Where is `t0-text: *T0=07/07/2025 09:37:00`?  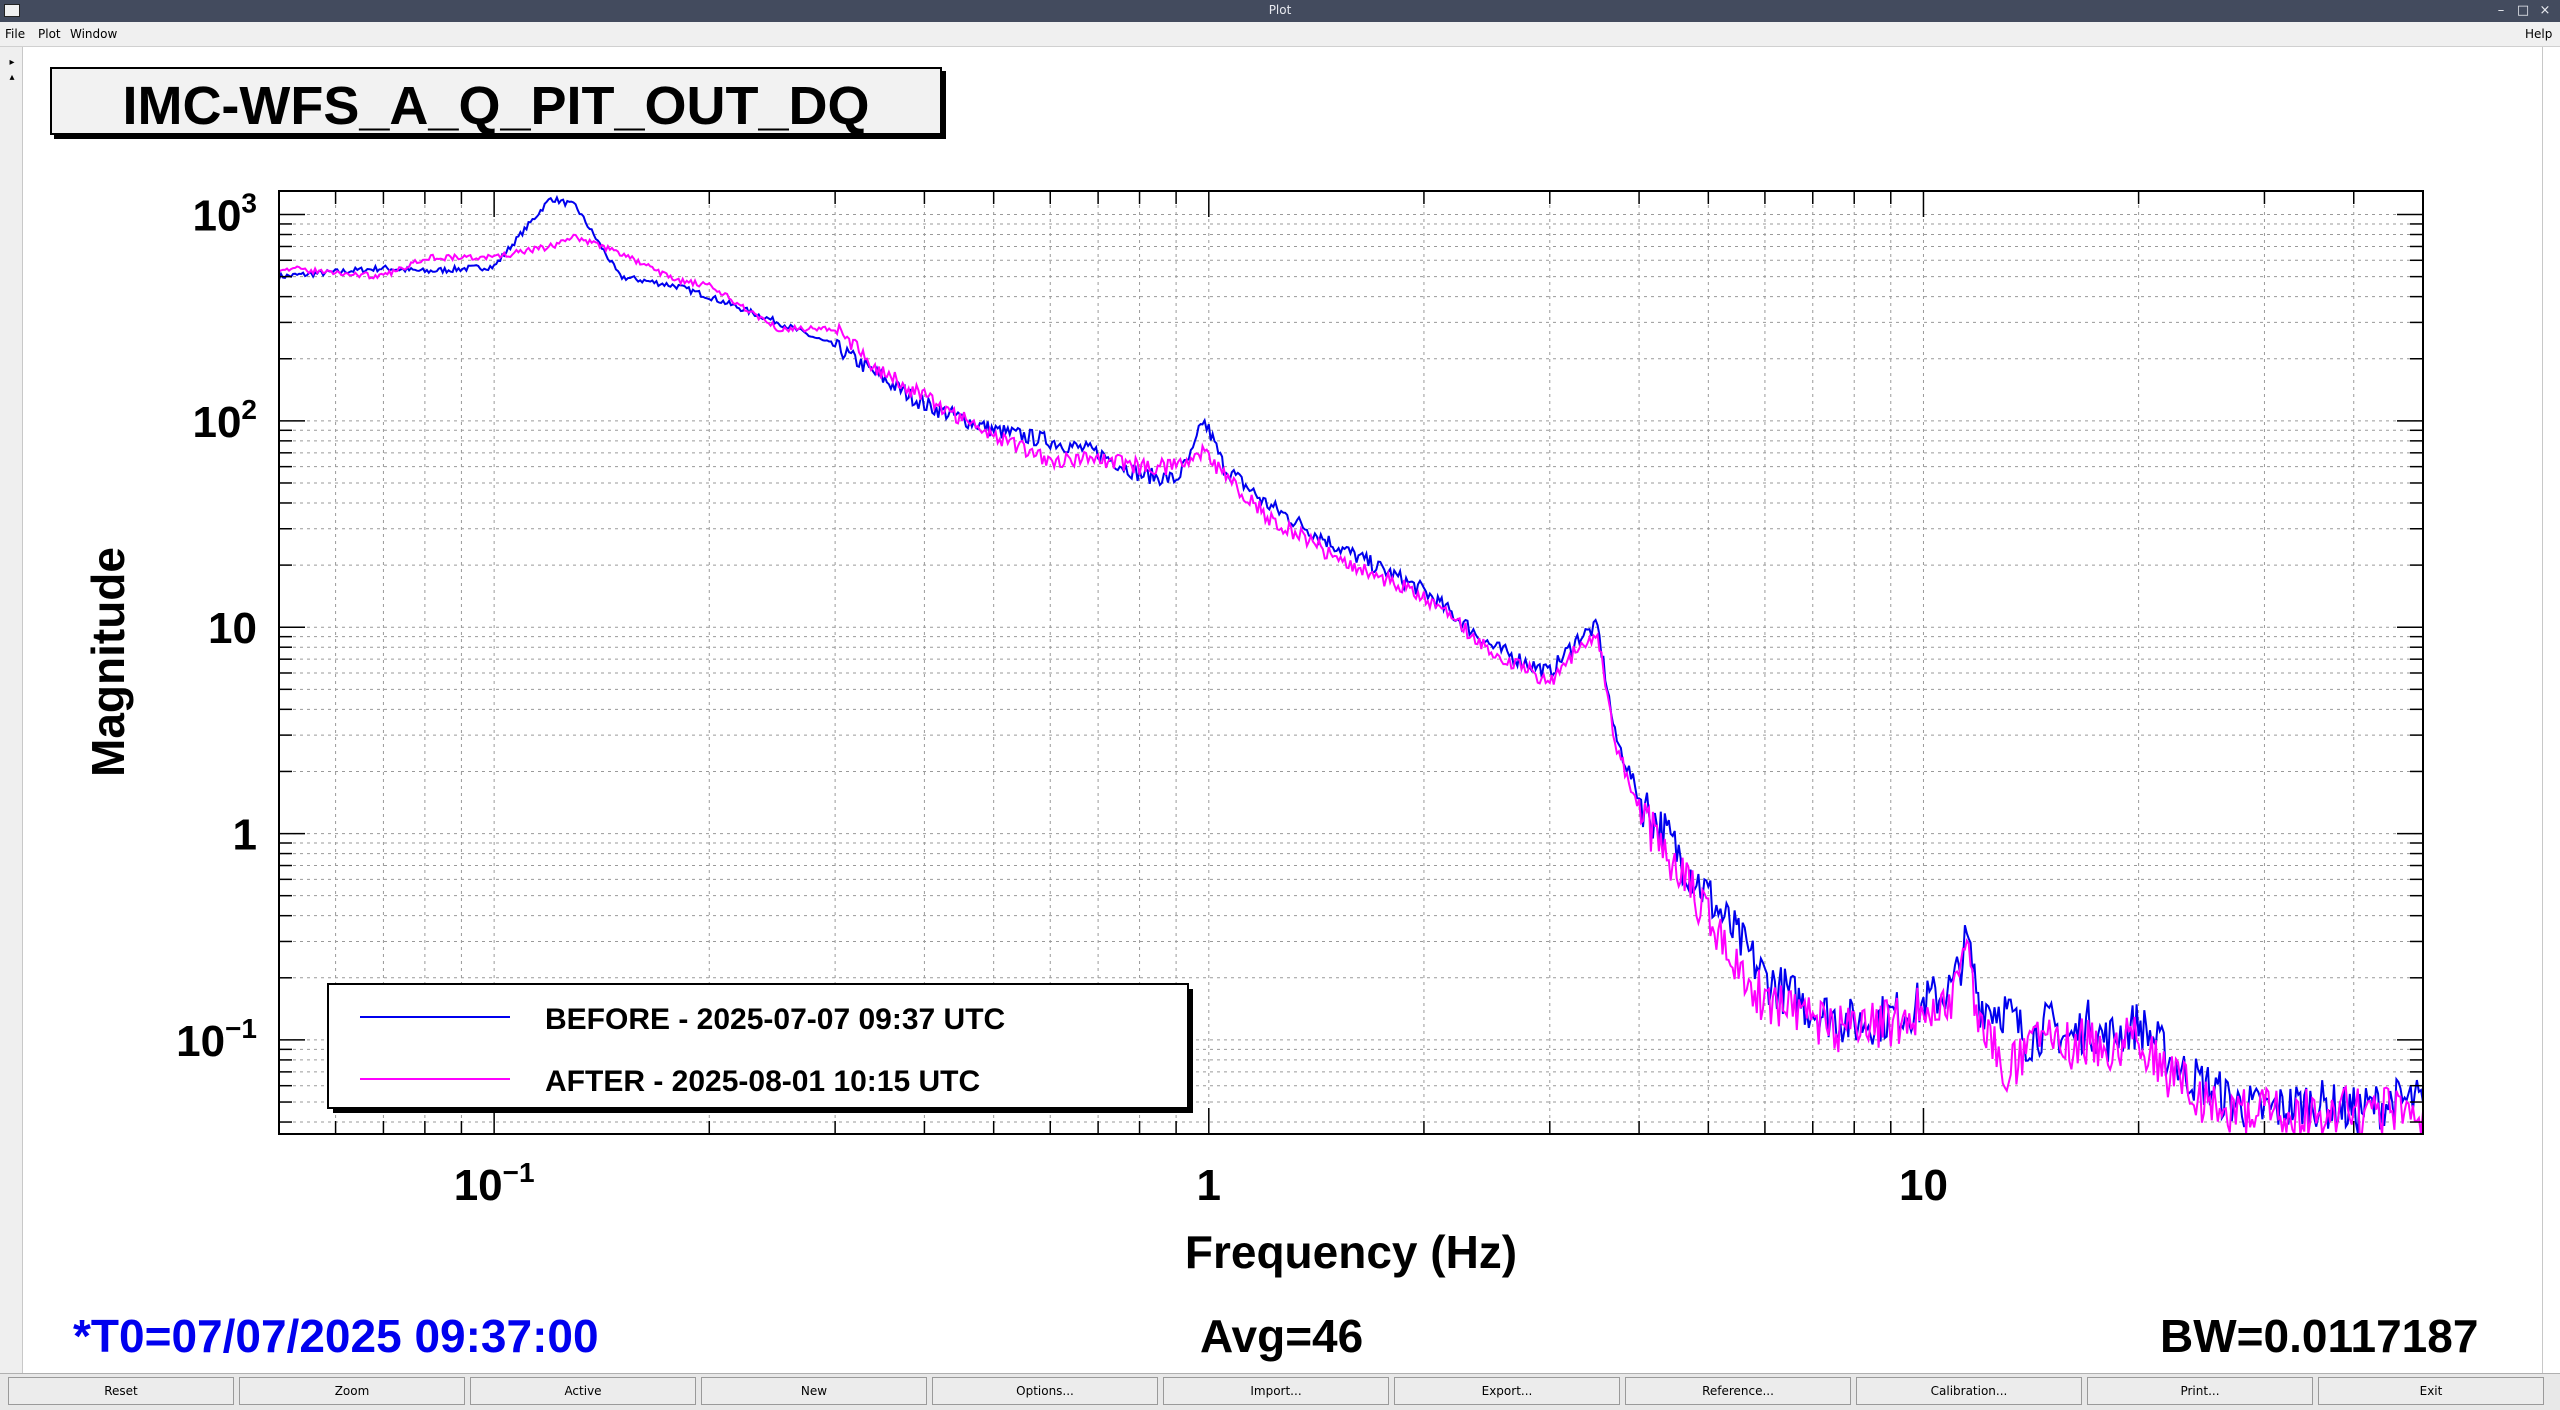
t0-text: *T0=07/07/2025 09:37:00 is located at coordinates (336, 1336).